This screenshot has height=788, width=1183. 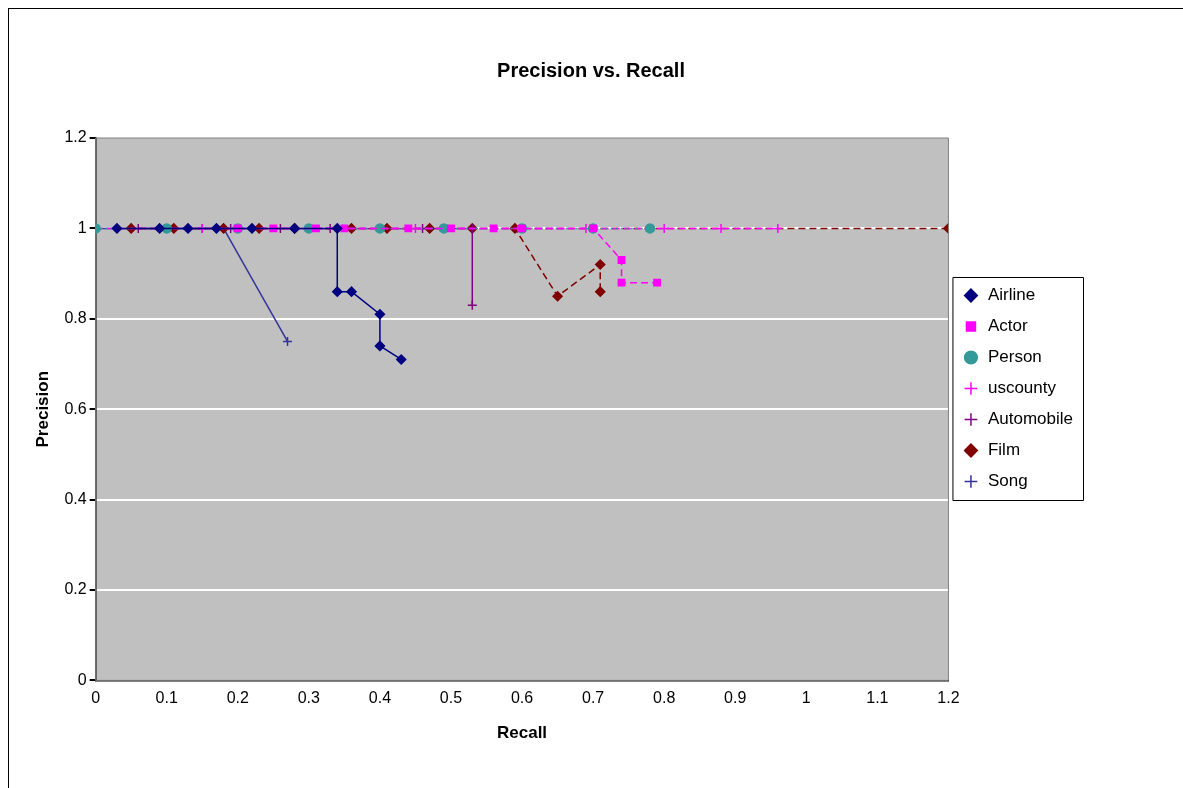 What do you see at coordinates (593, 698) in the screenshot?
I see `x-tick-label: 0.7` at bounding box center [593, 698].